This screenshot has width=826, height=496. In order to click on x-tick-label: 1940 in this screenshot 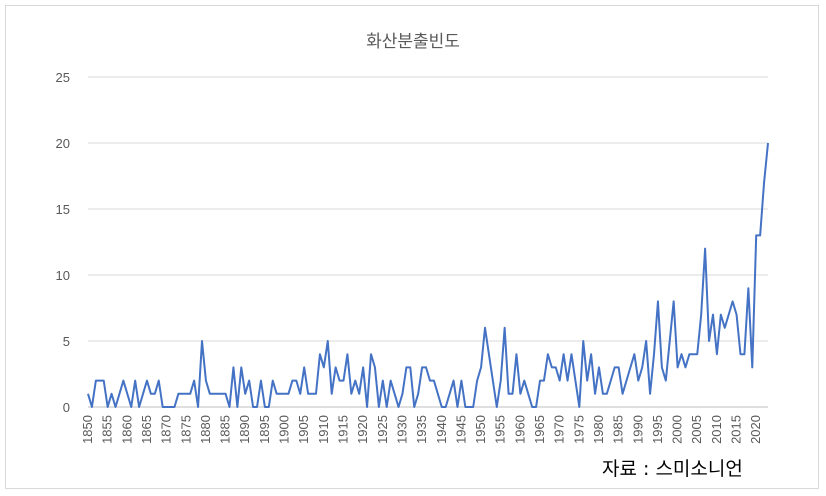, I will do `click(441, 429)`.